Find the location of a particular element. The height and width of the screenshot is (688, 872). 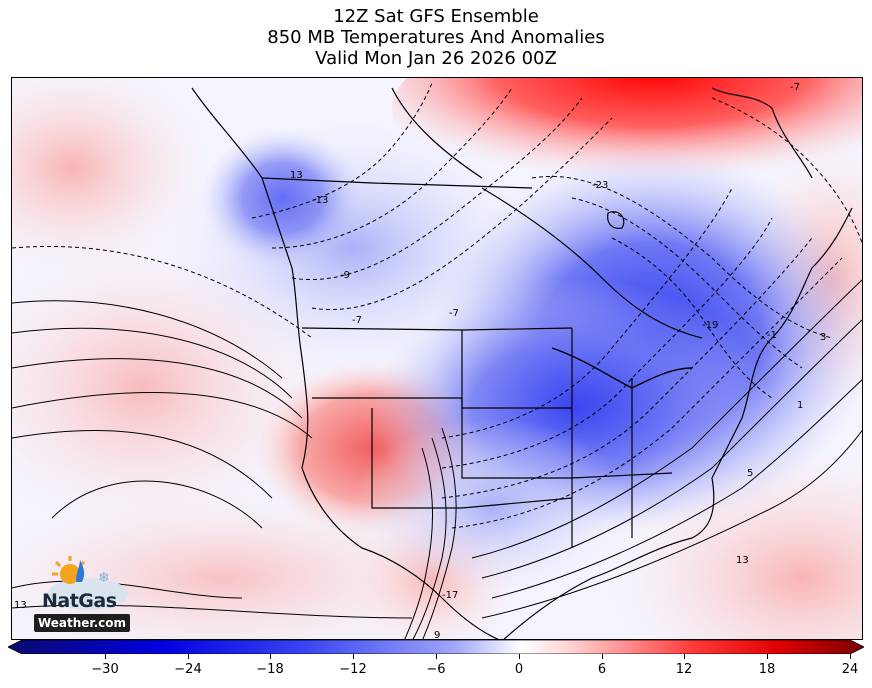

contour-label: -13 is located at coordinates (320, 200).